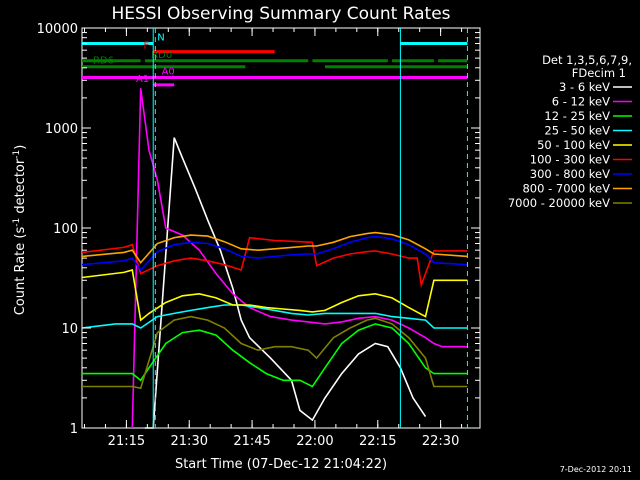 The height and width of the screenshot is (480, 640). What do you see at coordinates (599, 73) in the screenshot?
I see `legend-header-line2: FDecim 1` at bounding box center [599, 73].